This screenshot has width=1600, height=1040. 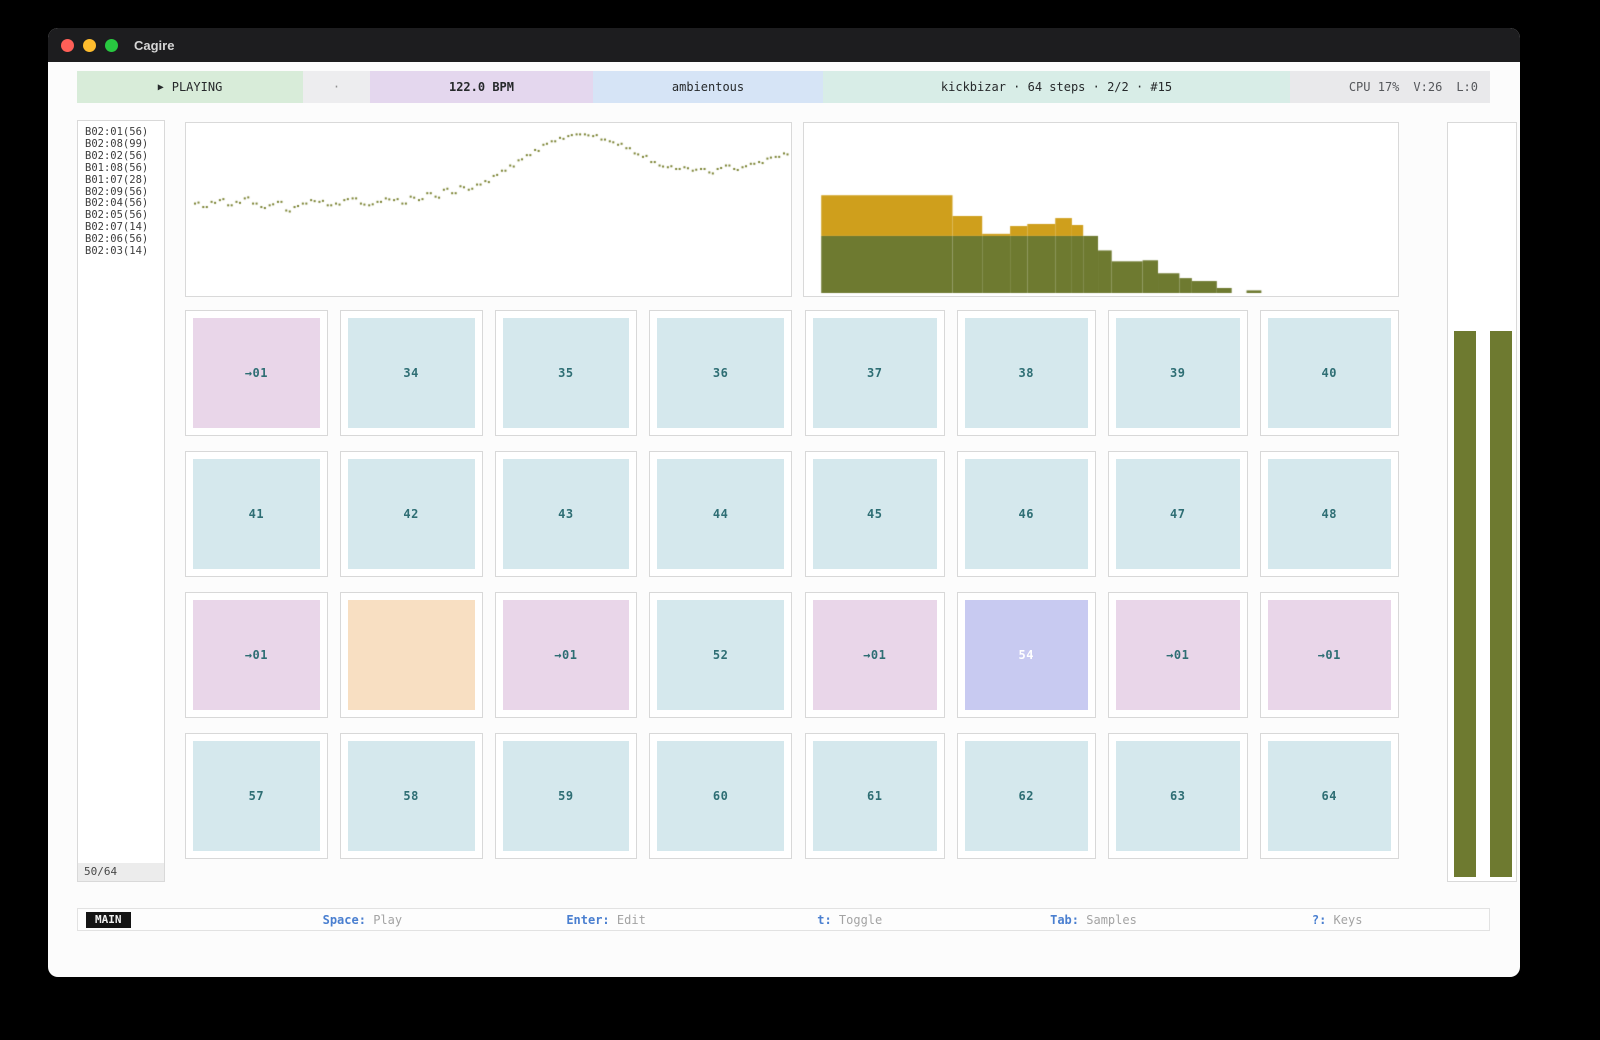 I want to click on meter-panel, so click(x=1482, y=502).